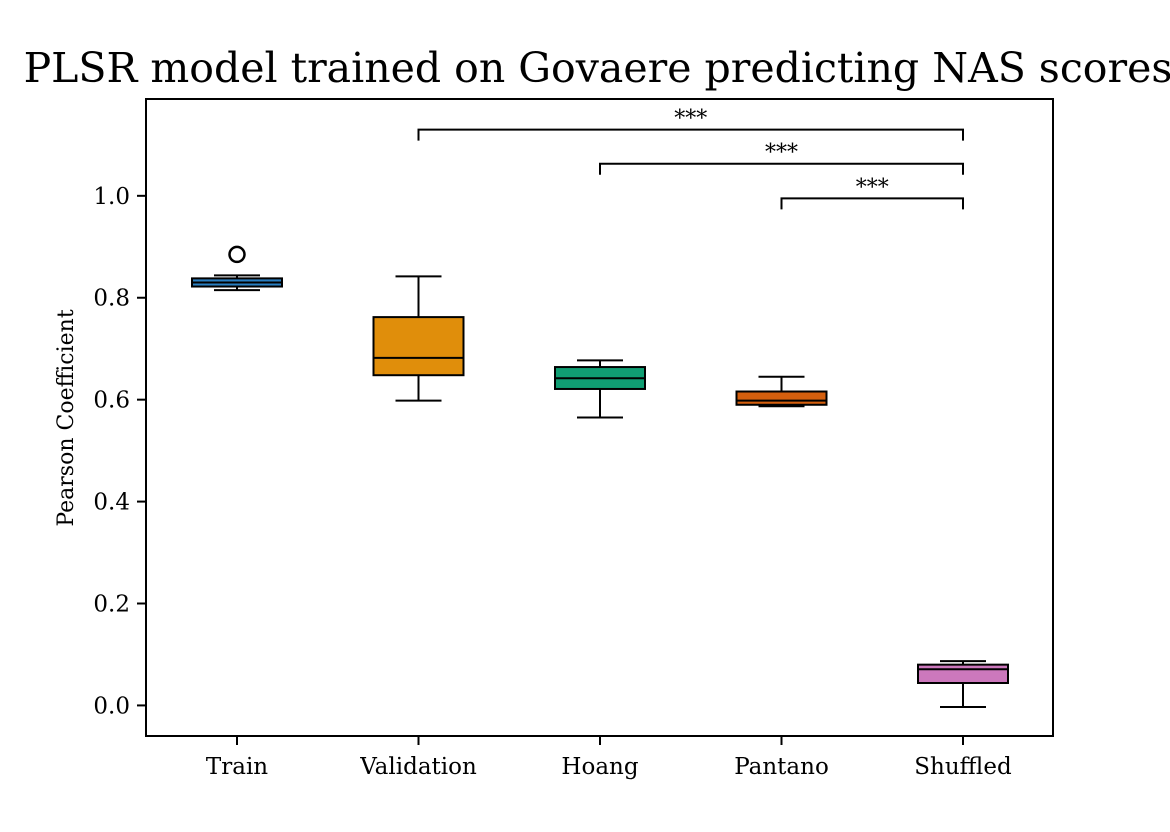 The height and width of the screenshot is (832, 1170). Describe the element at coordinates (111, 503) in the screenshot. I see `y-tick-label: 0.4` at that location.